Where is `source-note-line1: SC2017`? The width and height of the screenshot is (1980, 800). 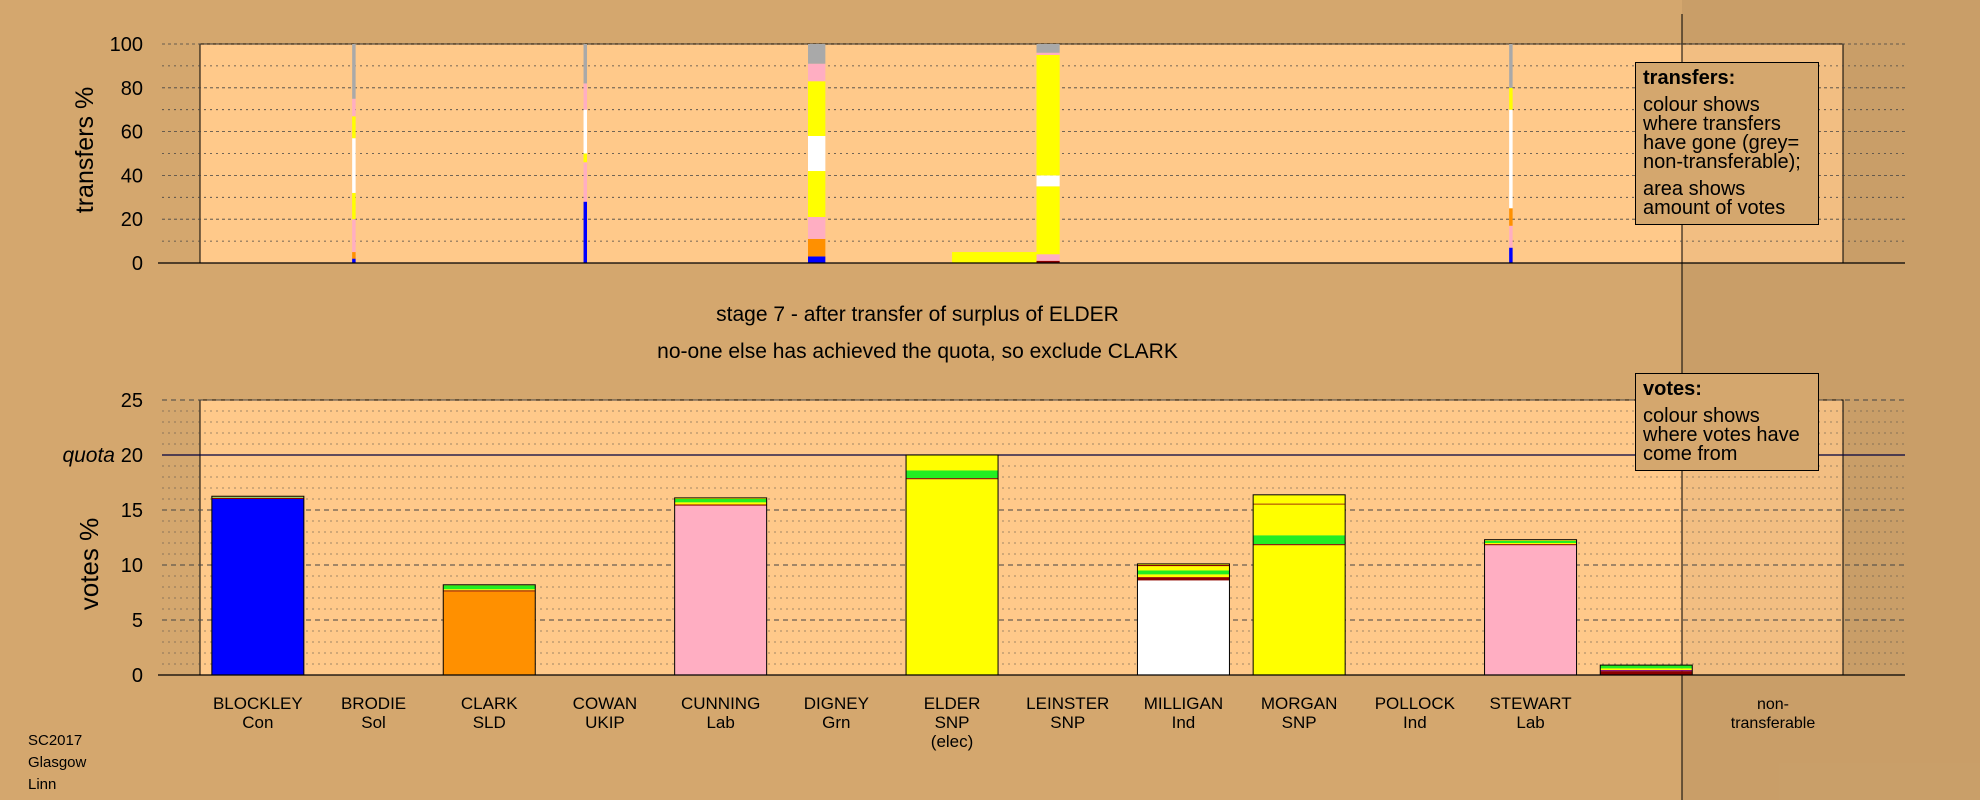
source-note-line1: SC2017 is located at coordinates (55, 740).